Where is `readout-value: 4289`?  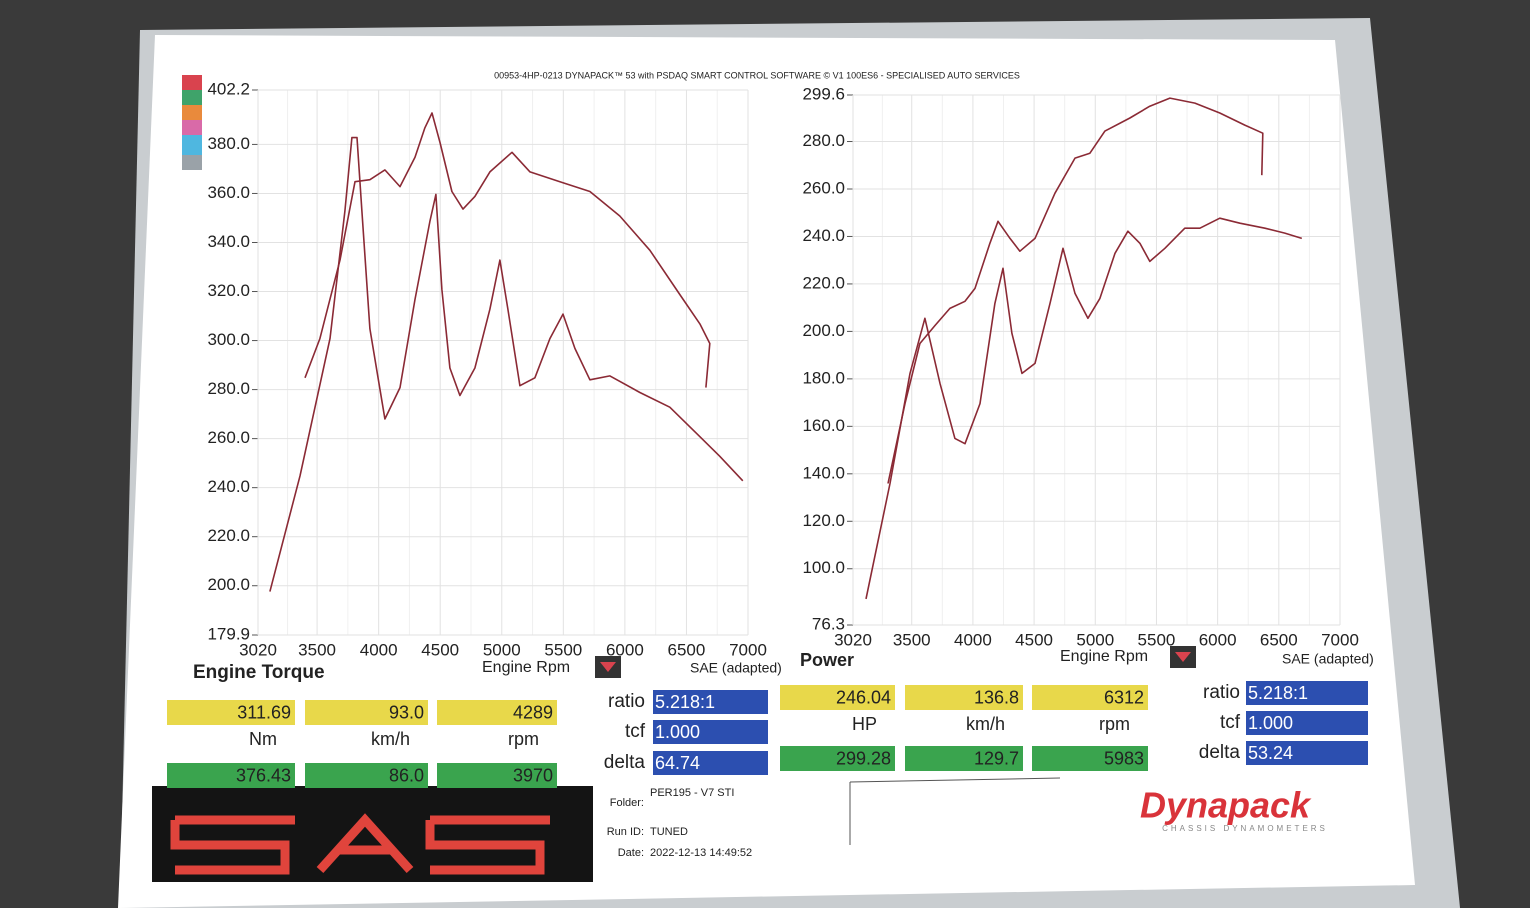
readout-value: 4289 is located at coordinates (533, 712).